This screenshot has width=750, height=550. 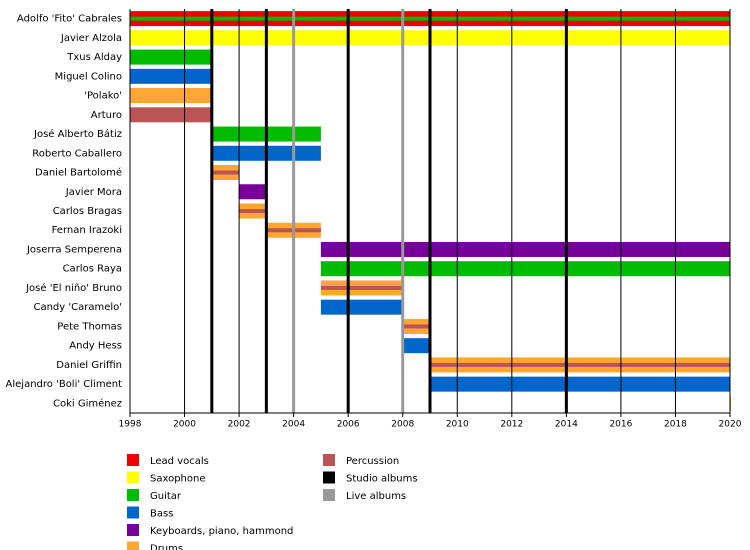 What do you see at coordinates (89, 365) in the screenshot?
I see `row-label: Daniel Griffin` at bounding box center [89, 365].